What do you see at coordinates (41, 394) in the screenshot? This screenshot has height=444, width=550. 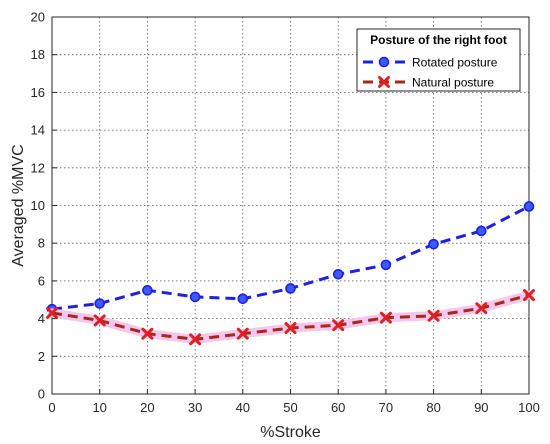 I see `y-tick-label: 0` at bounding box center [41, 394].